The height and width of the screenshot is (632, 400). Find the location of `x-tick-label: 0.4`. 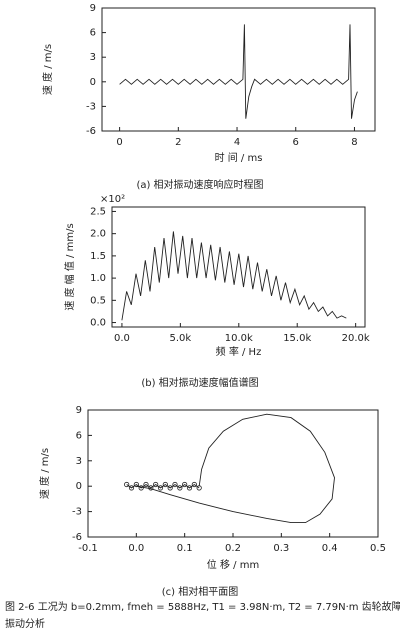

x-tick-label: 0.4 is located at coordinates (330, 548).